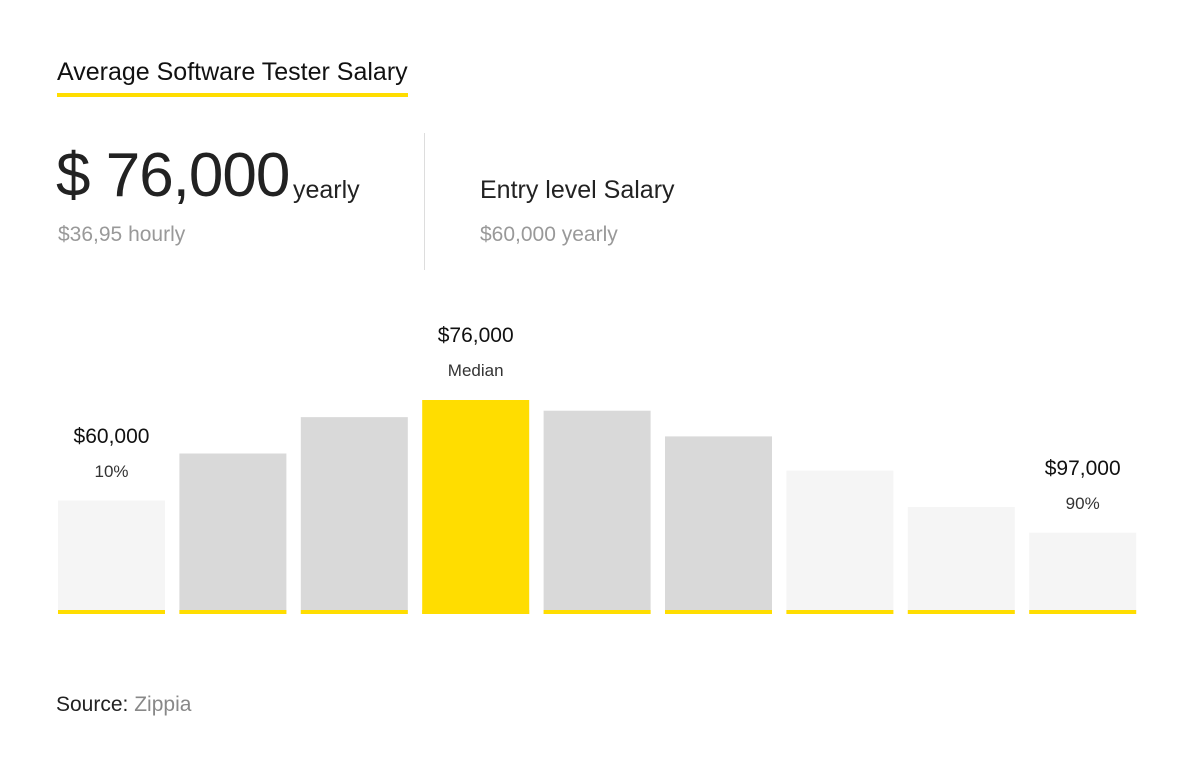  I want to click on page-title: Average Software Tester Salary, so click(232, 77).